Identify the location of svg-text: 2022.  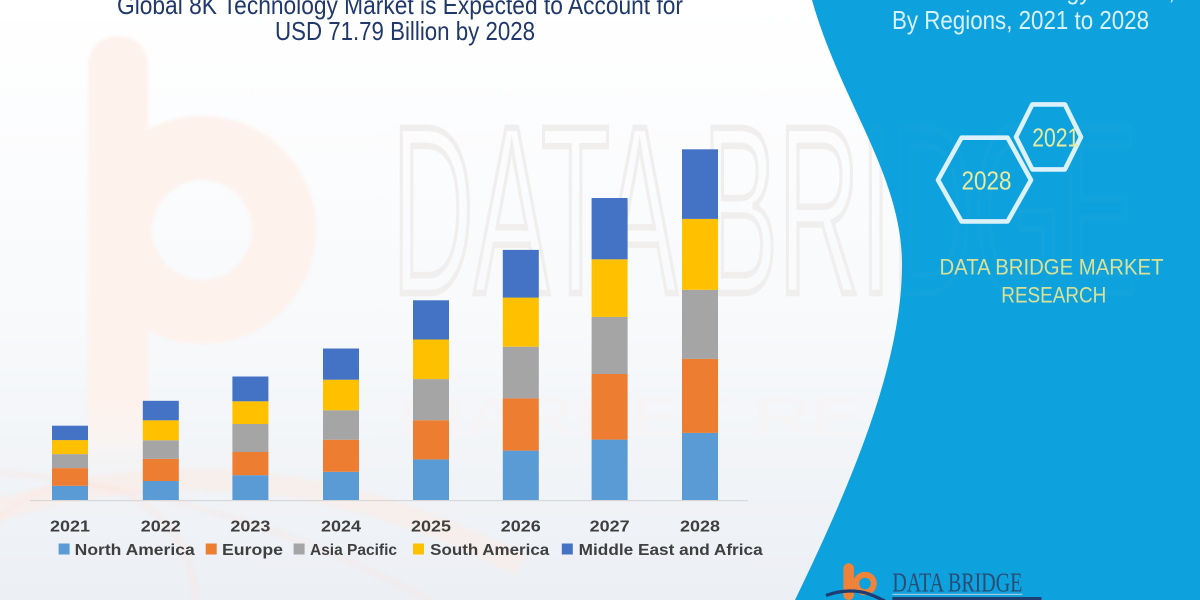
(161, 527).